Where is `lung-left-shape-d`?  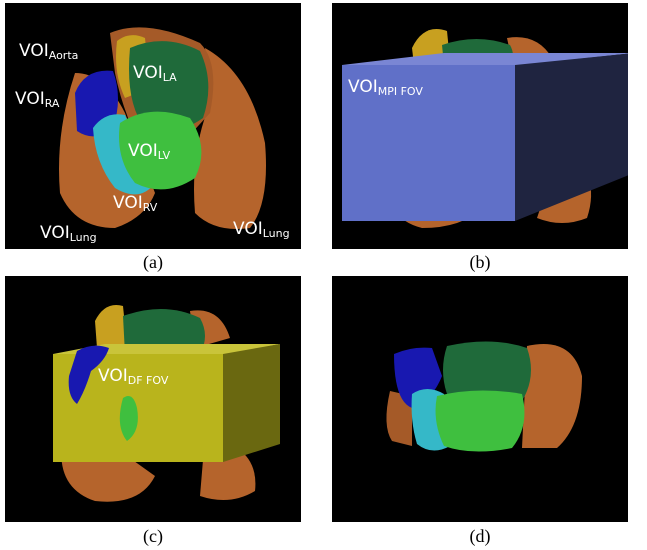
lung-left-shape-d is located at coordinates (399, 418).